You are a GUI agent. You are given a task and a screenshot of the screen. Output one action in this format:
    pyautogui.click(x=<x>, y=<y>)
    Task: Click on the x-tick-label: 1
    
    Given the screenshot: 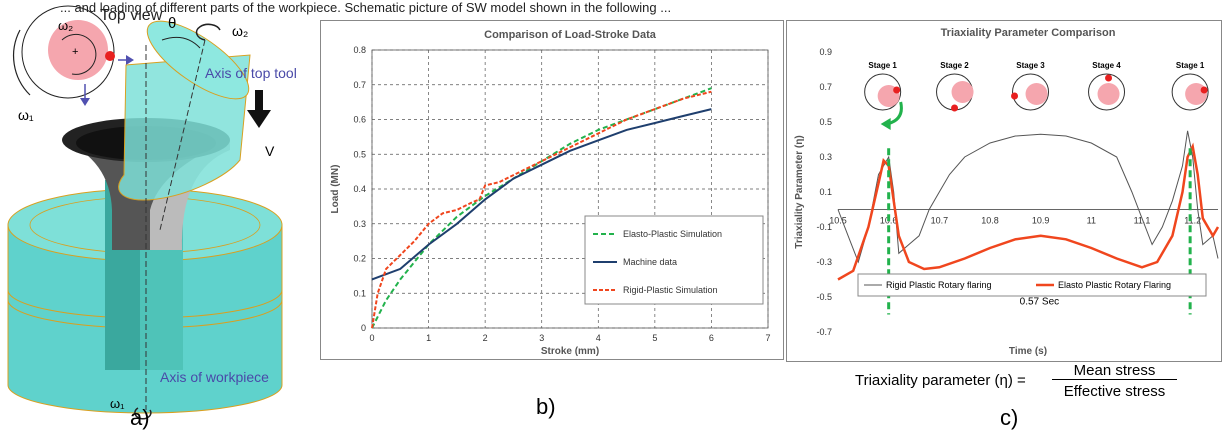 What is the action you would take?
    pyautogui.click(x=428, y=338)
    